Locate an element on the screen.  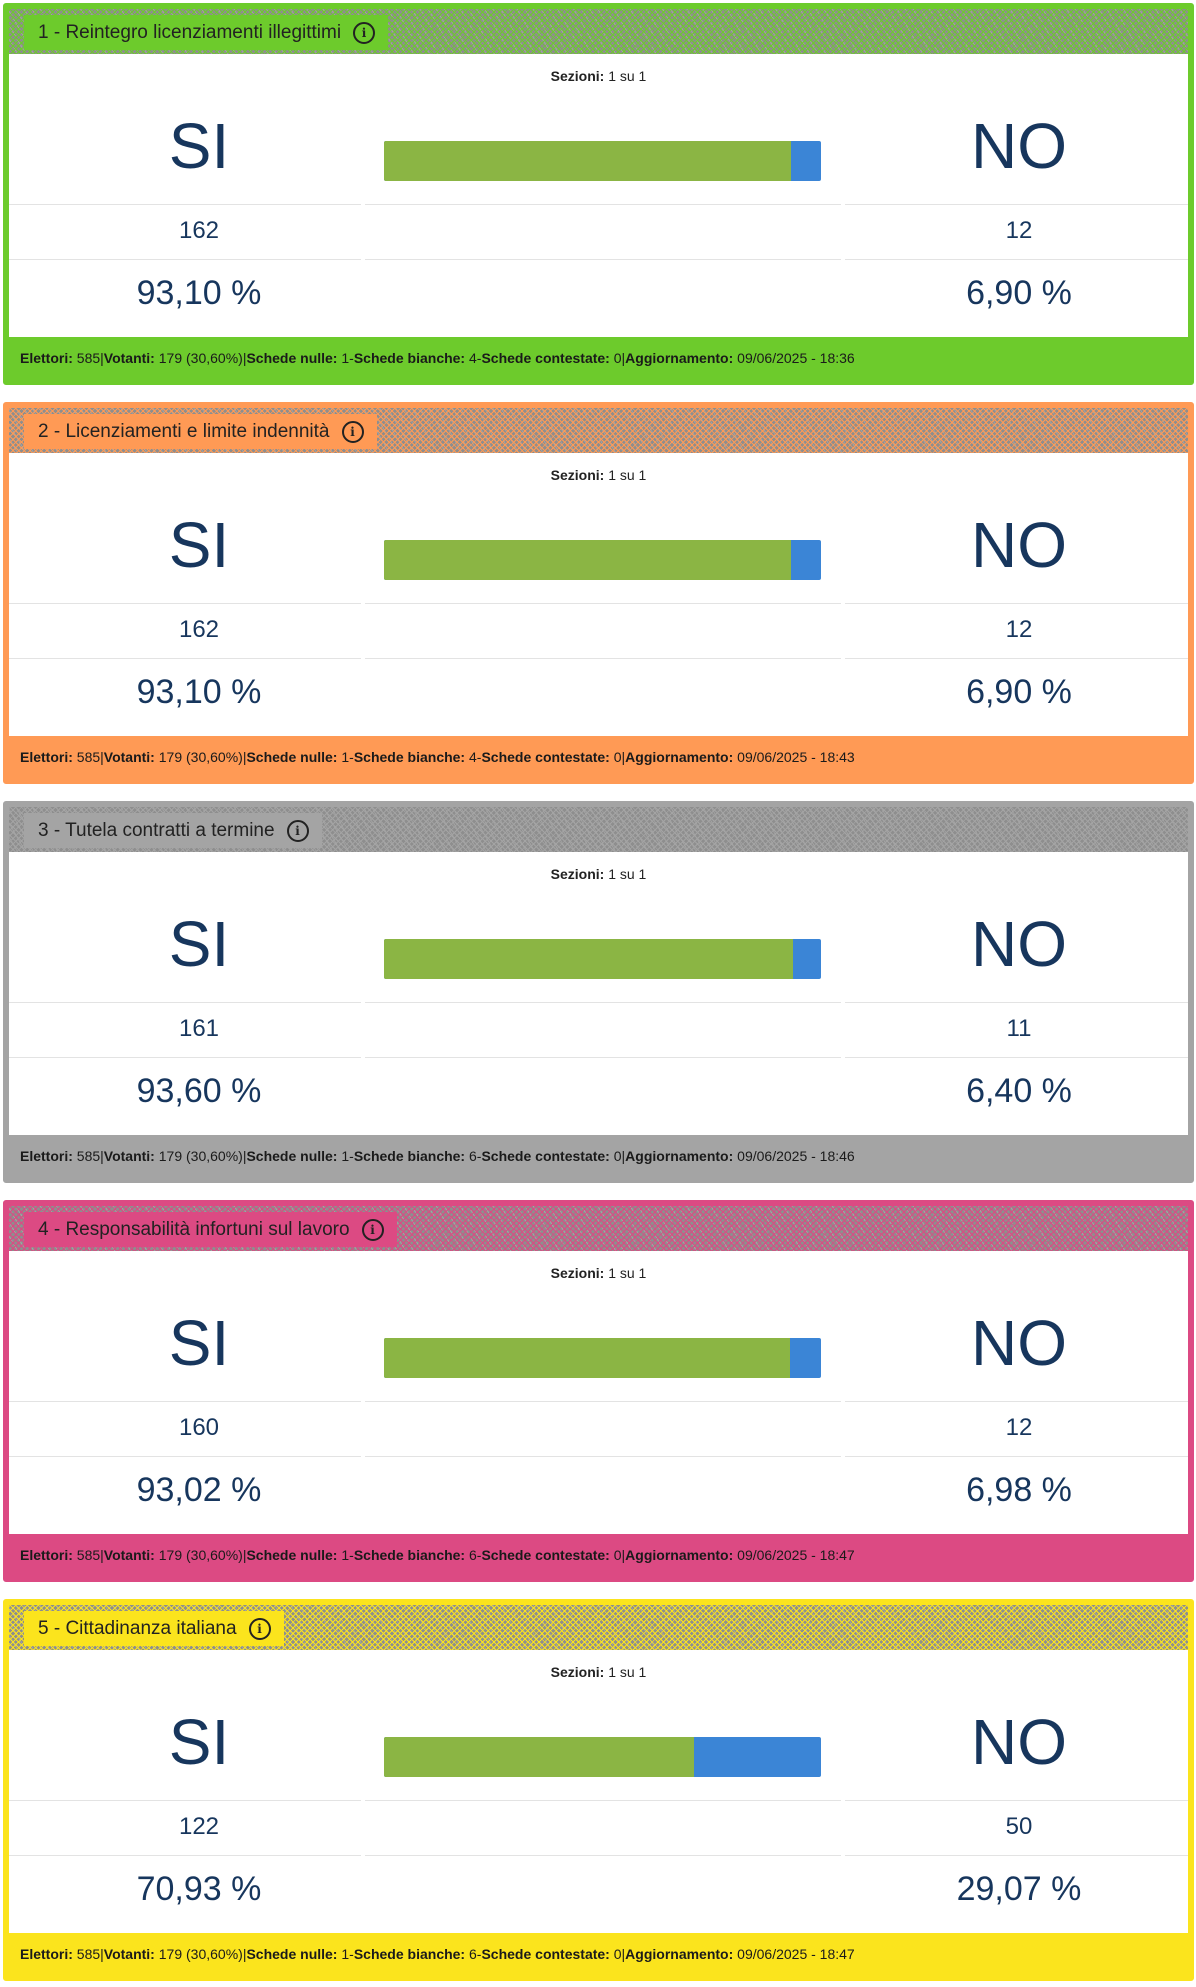
no-percentage: 6,40 % is located at coordinates (1019, 1091).